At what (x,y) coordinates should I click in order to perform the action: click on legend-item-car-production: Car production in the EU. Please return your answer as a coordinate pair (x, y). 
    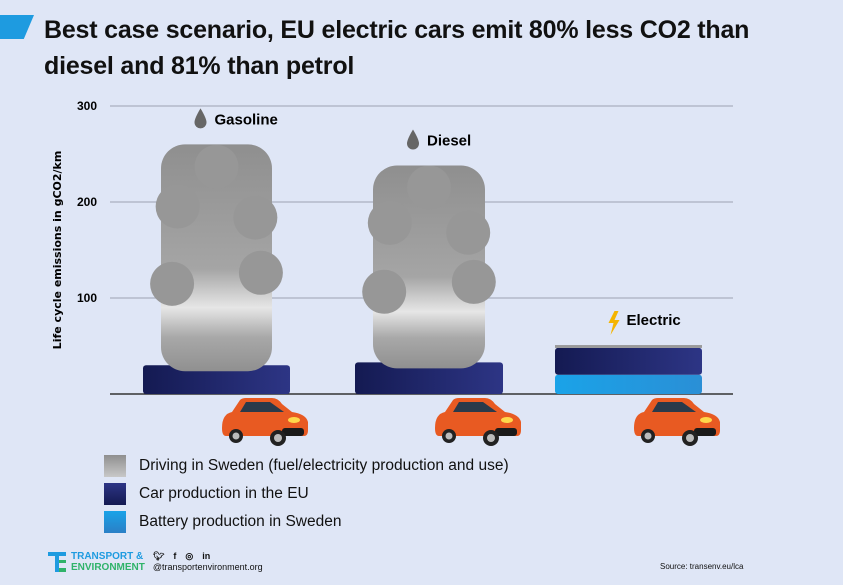
    Looking at the image, I should click on (306, 494).